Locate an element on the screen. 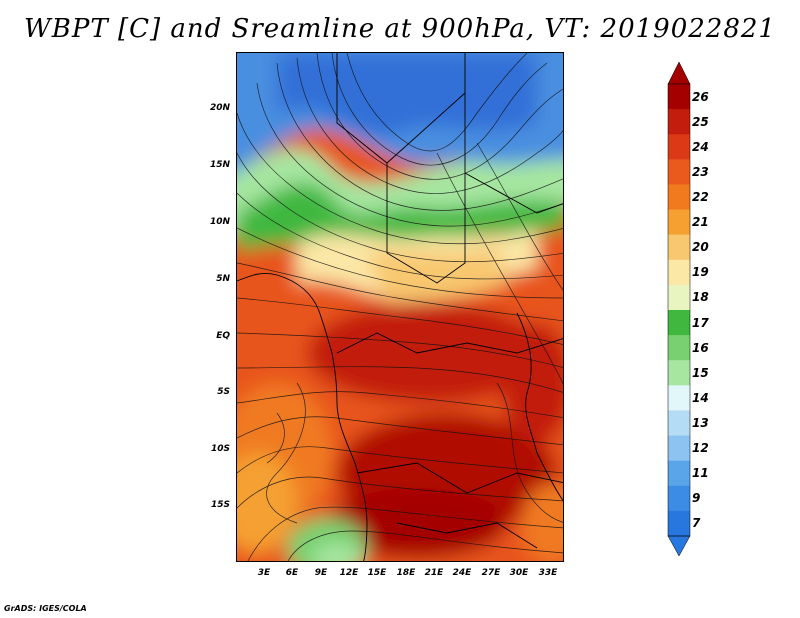 This screenshot has width=800, height=618. lat-label-eq: EQ is located at coordinates (223, 336).